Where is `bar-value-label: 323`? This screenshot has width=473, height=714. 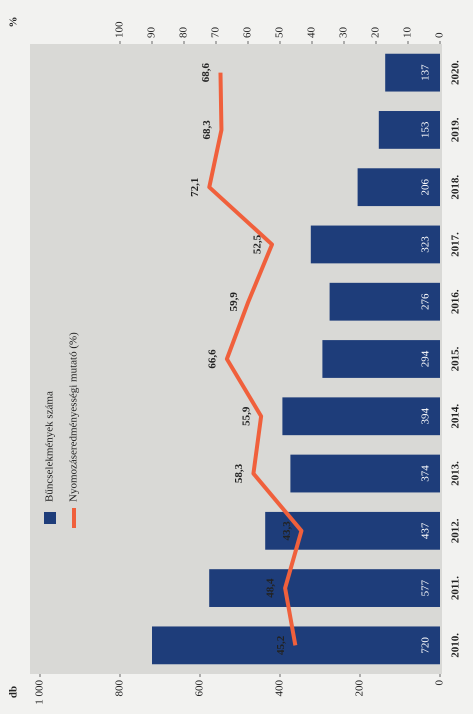 bar-value-label: 323 is located at coordinates (426, 244).